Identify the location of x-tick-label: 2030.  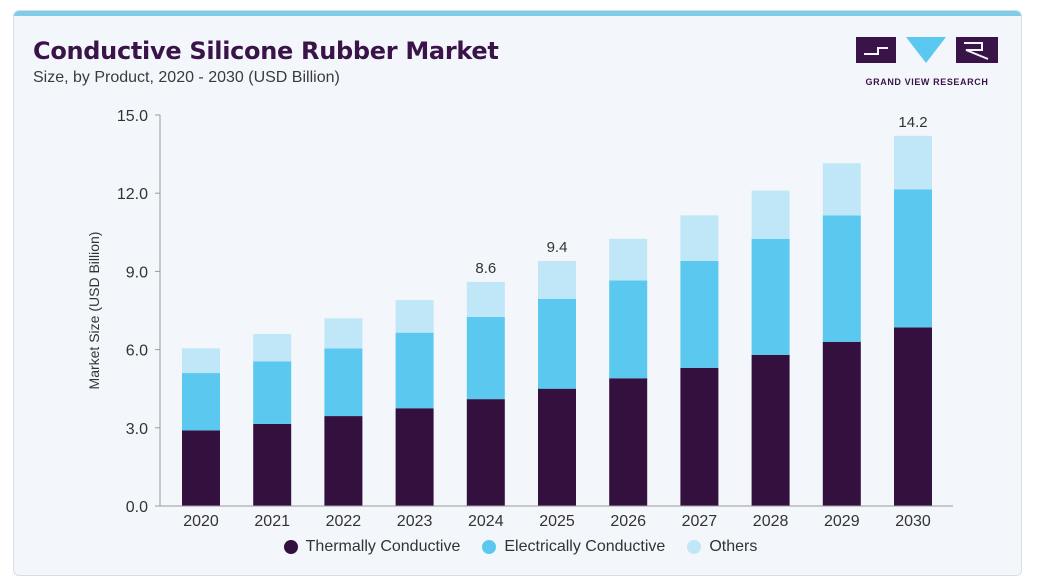
(913, 521).